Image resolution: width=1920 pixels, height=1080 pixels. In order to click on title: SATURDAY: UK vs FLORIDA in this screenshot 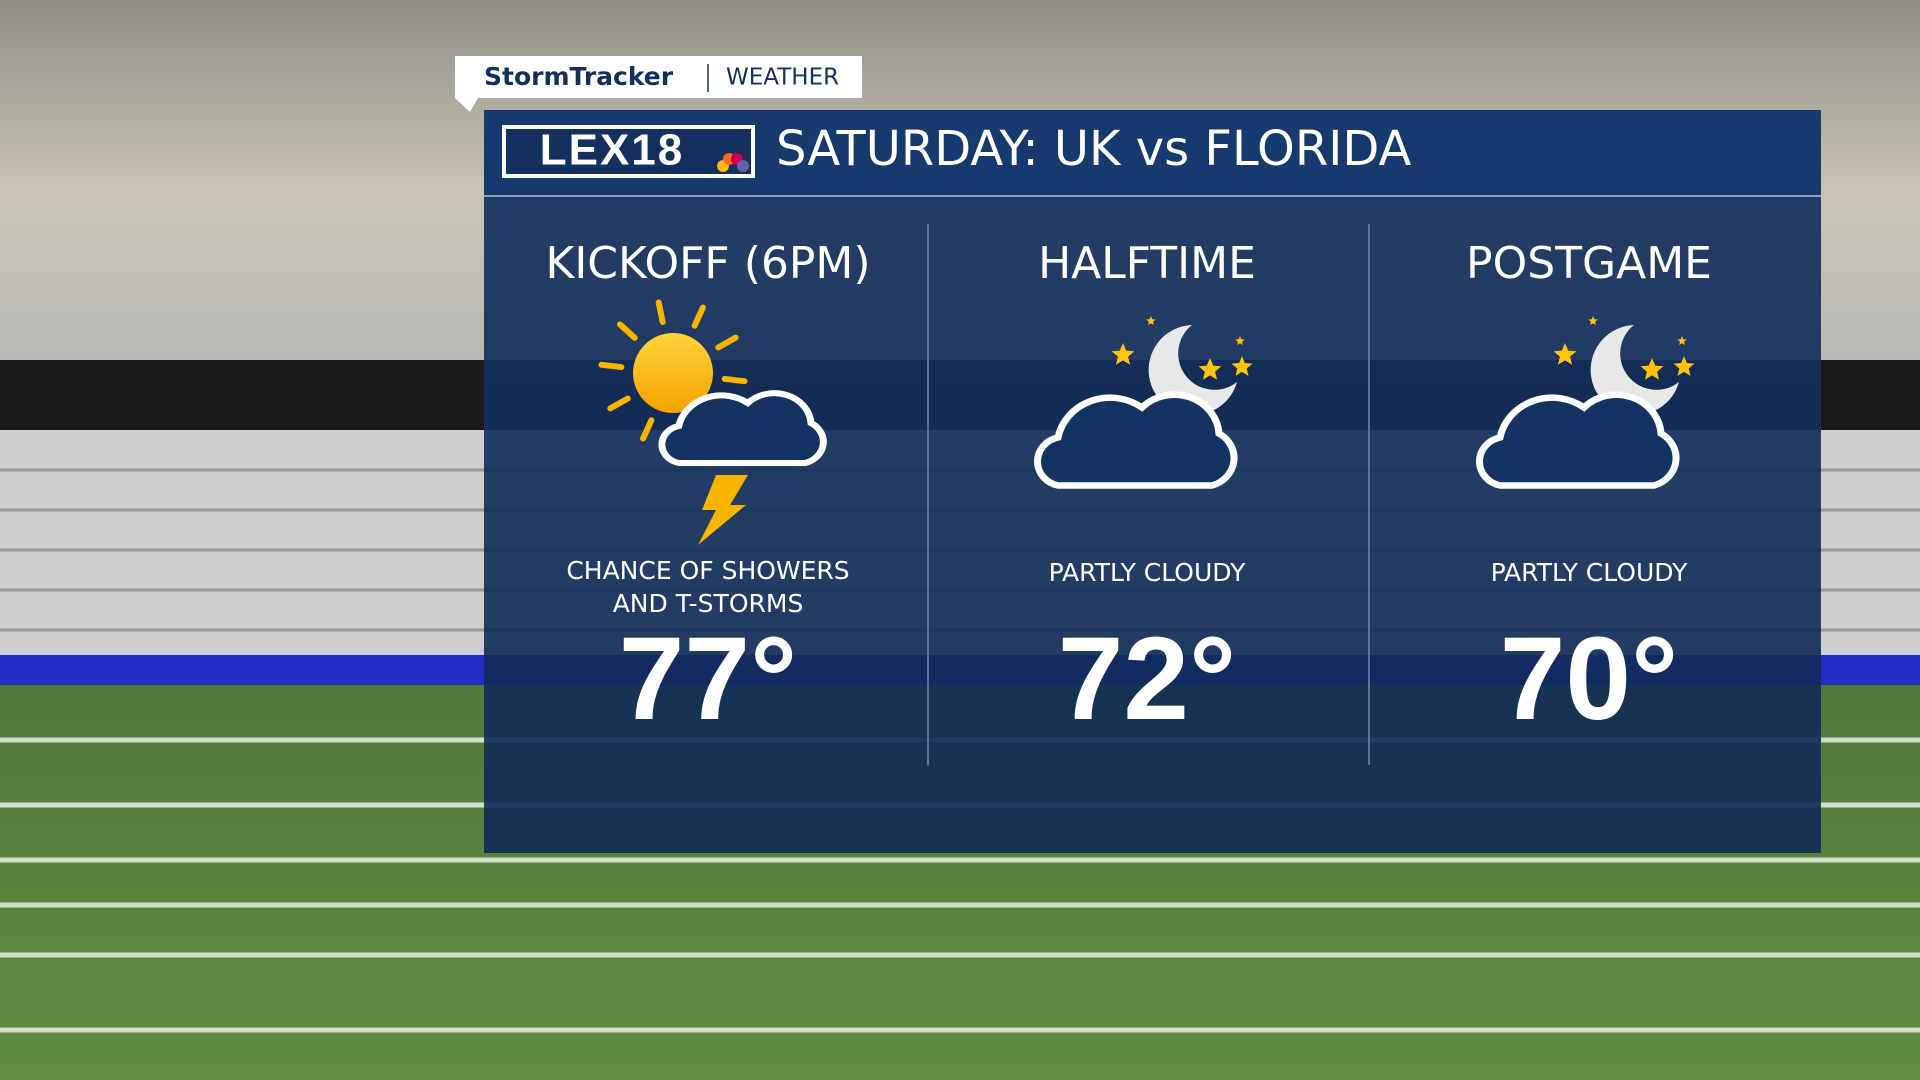, I will do `click(1093, 149)`.